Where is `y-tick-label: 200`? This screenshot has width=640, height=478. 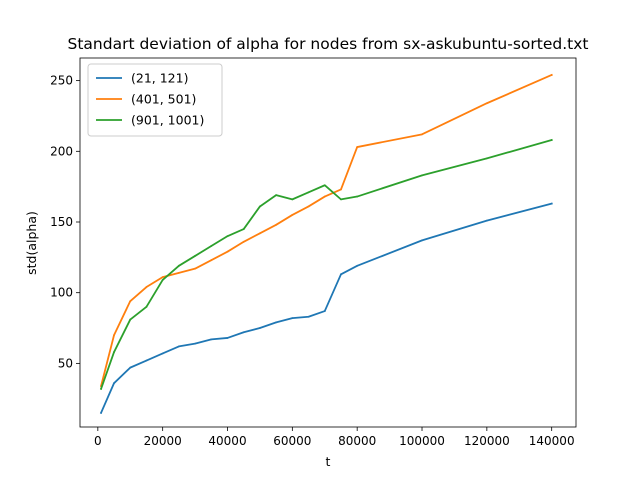 y-tick-label: 200 is located at coordinates (61, 151).